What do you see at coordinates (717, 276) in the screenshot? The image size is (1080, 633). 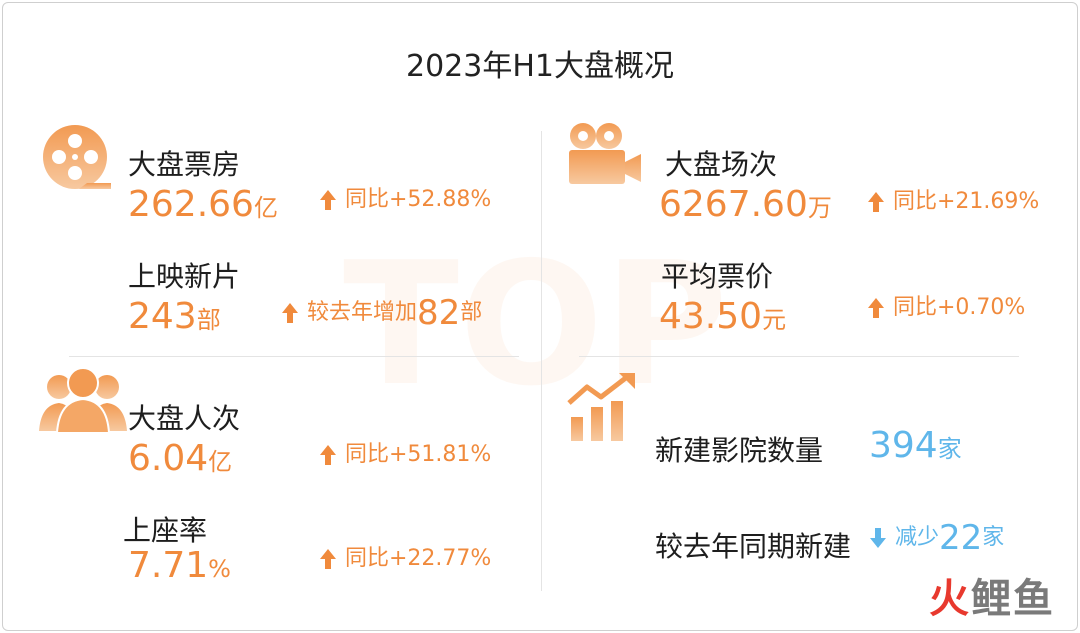 I see `avg-price-label: 平均票价` at bounding box center [717, 276].